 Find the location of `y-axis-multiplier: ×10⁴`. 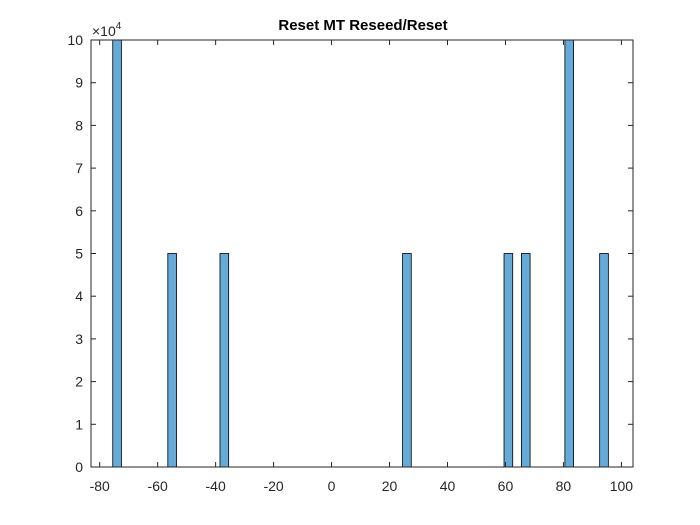

y-axis-multiplier: ×10⁴ is located at coordinates (107, 30).